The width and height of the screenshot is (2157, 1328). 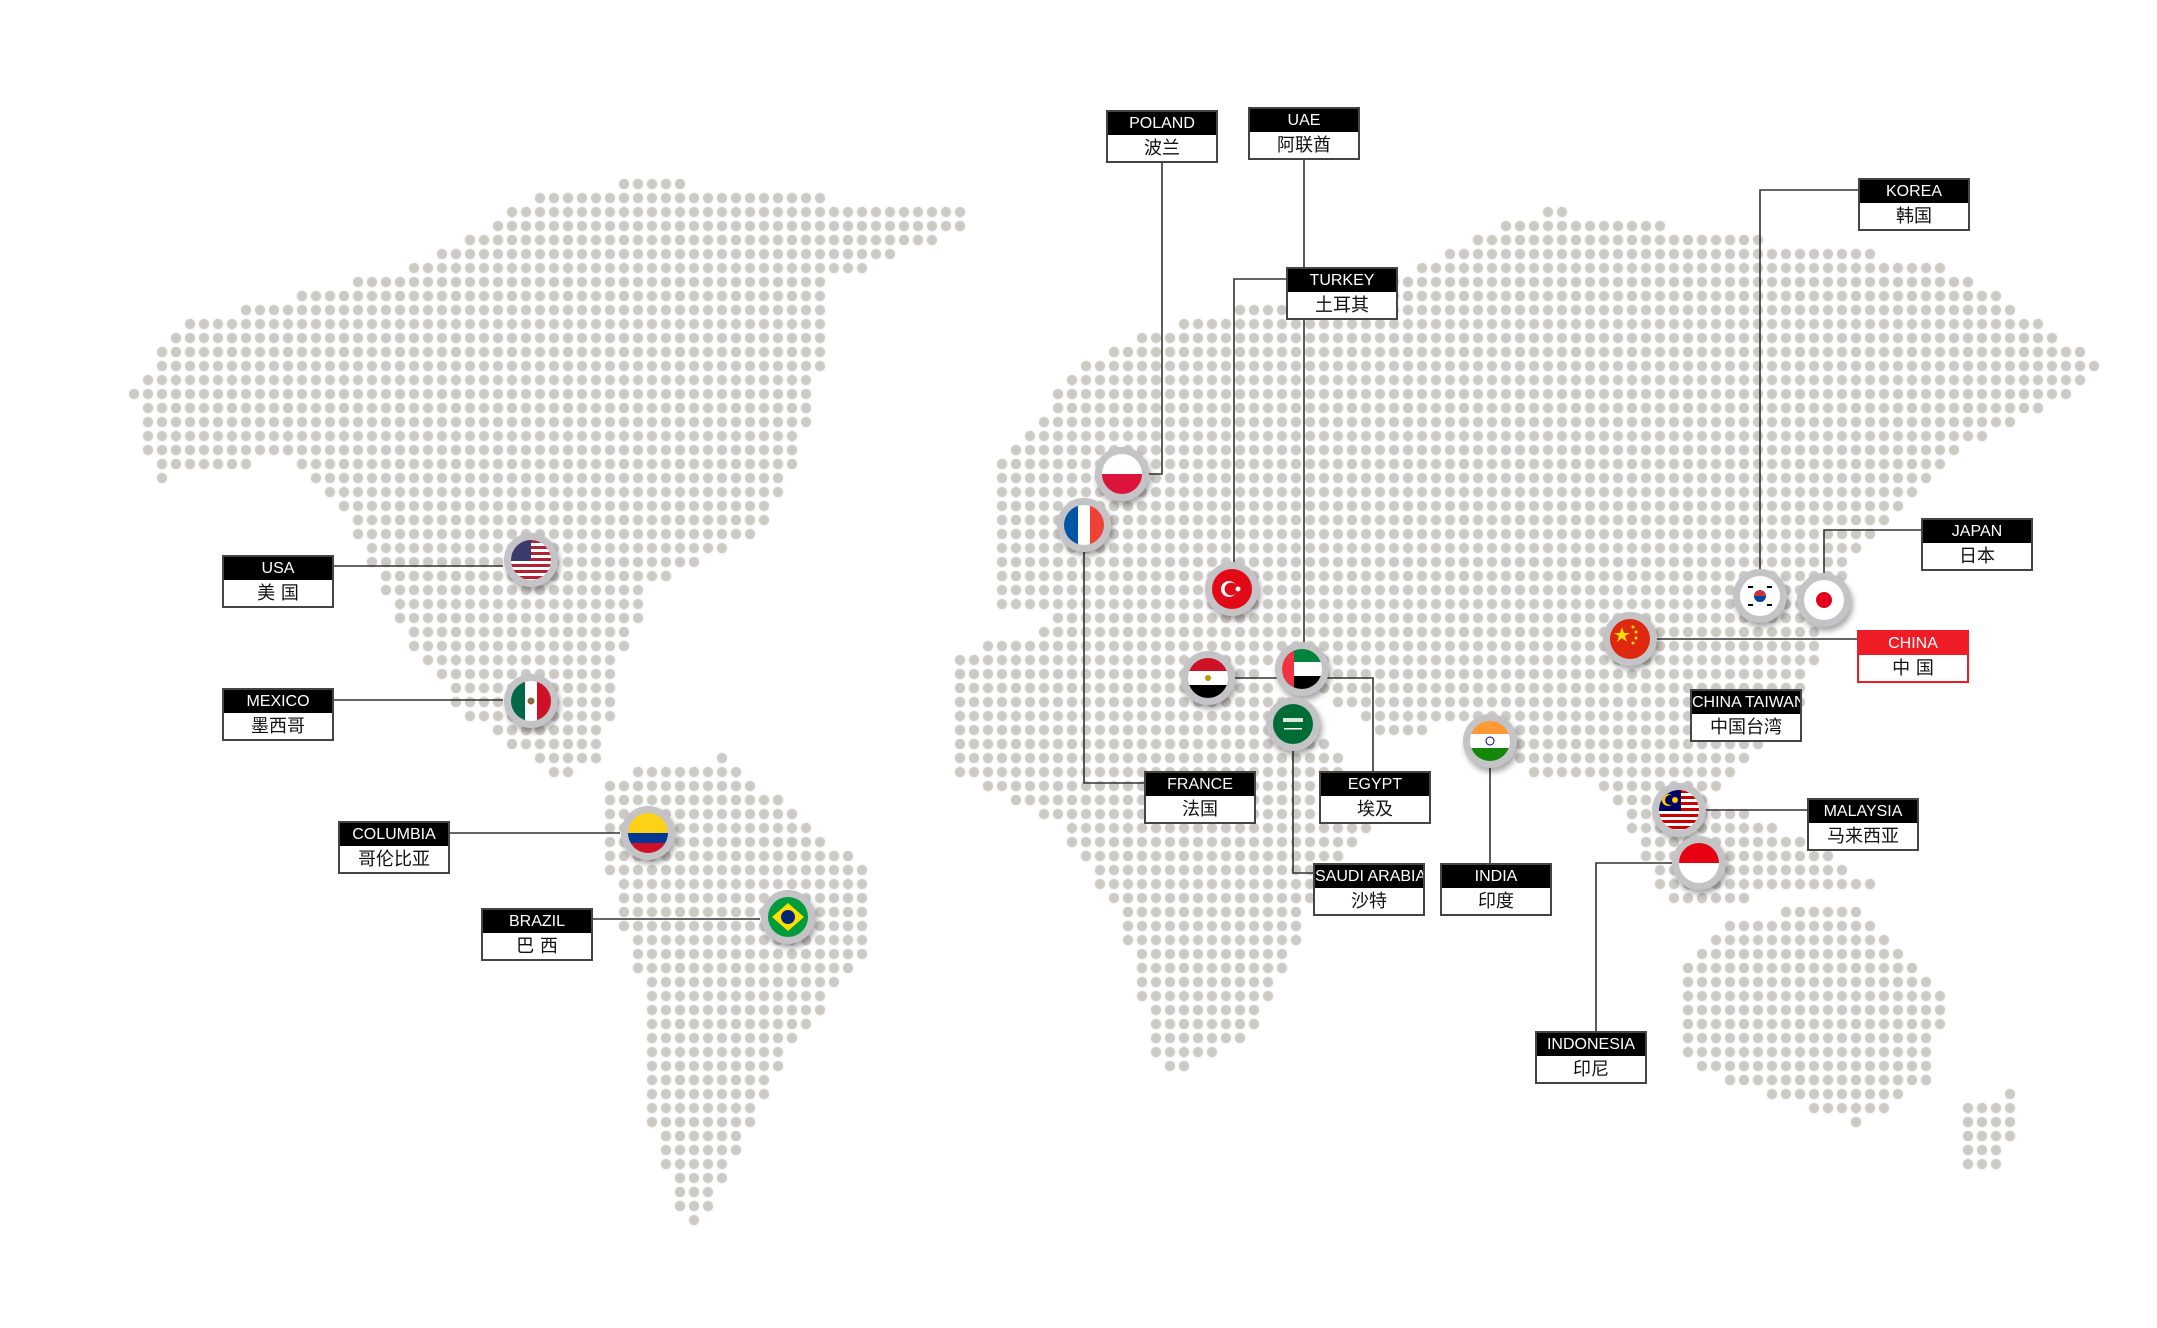 I want to click on usa-flag-icon, so click(x=531, y=560).